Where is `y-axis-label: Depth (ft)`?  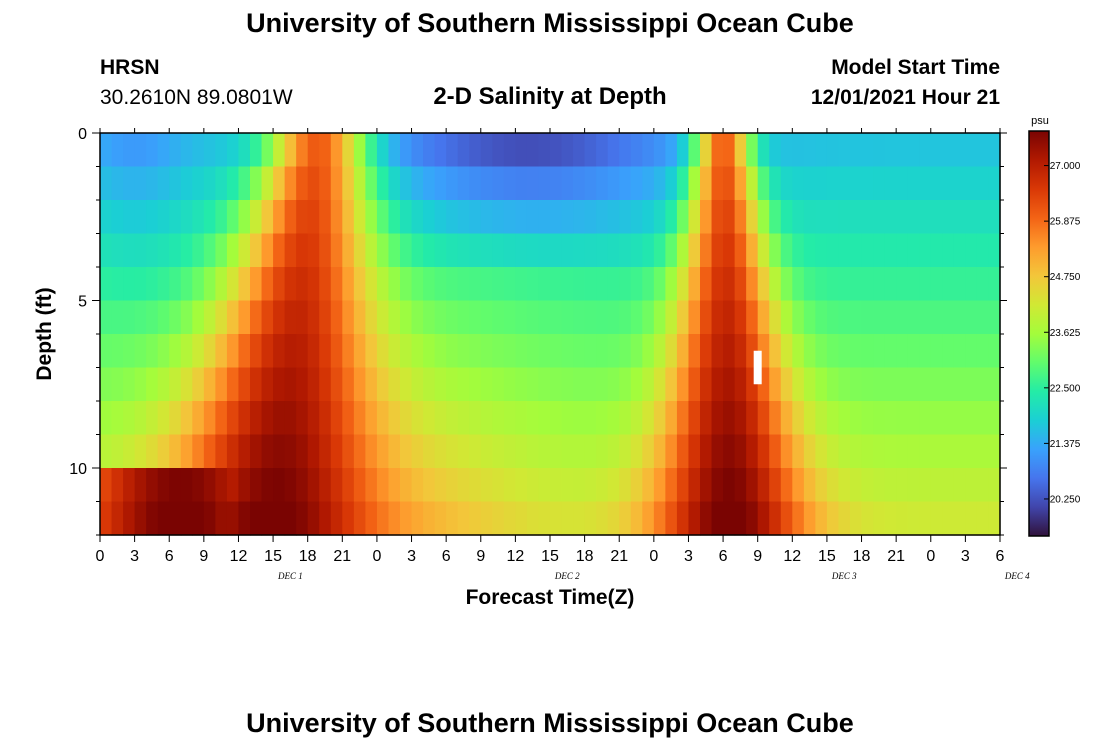
y-axis-label: Depth (ft) is located at coordinates (44, 333).